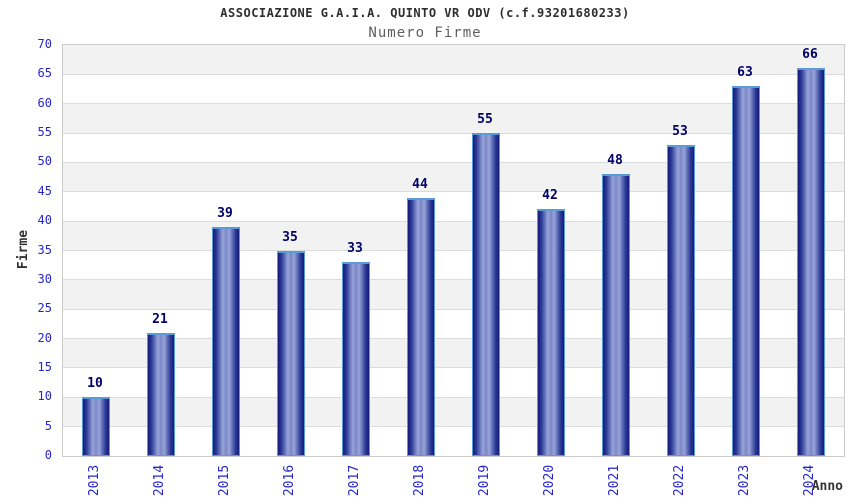 This screenshot has width=850, height=500. What do you see at coordinates (225, 213) in the screenshot?
I see `bar-value-label: 39` at bounding box center [225, 213].